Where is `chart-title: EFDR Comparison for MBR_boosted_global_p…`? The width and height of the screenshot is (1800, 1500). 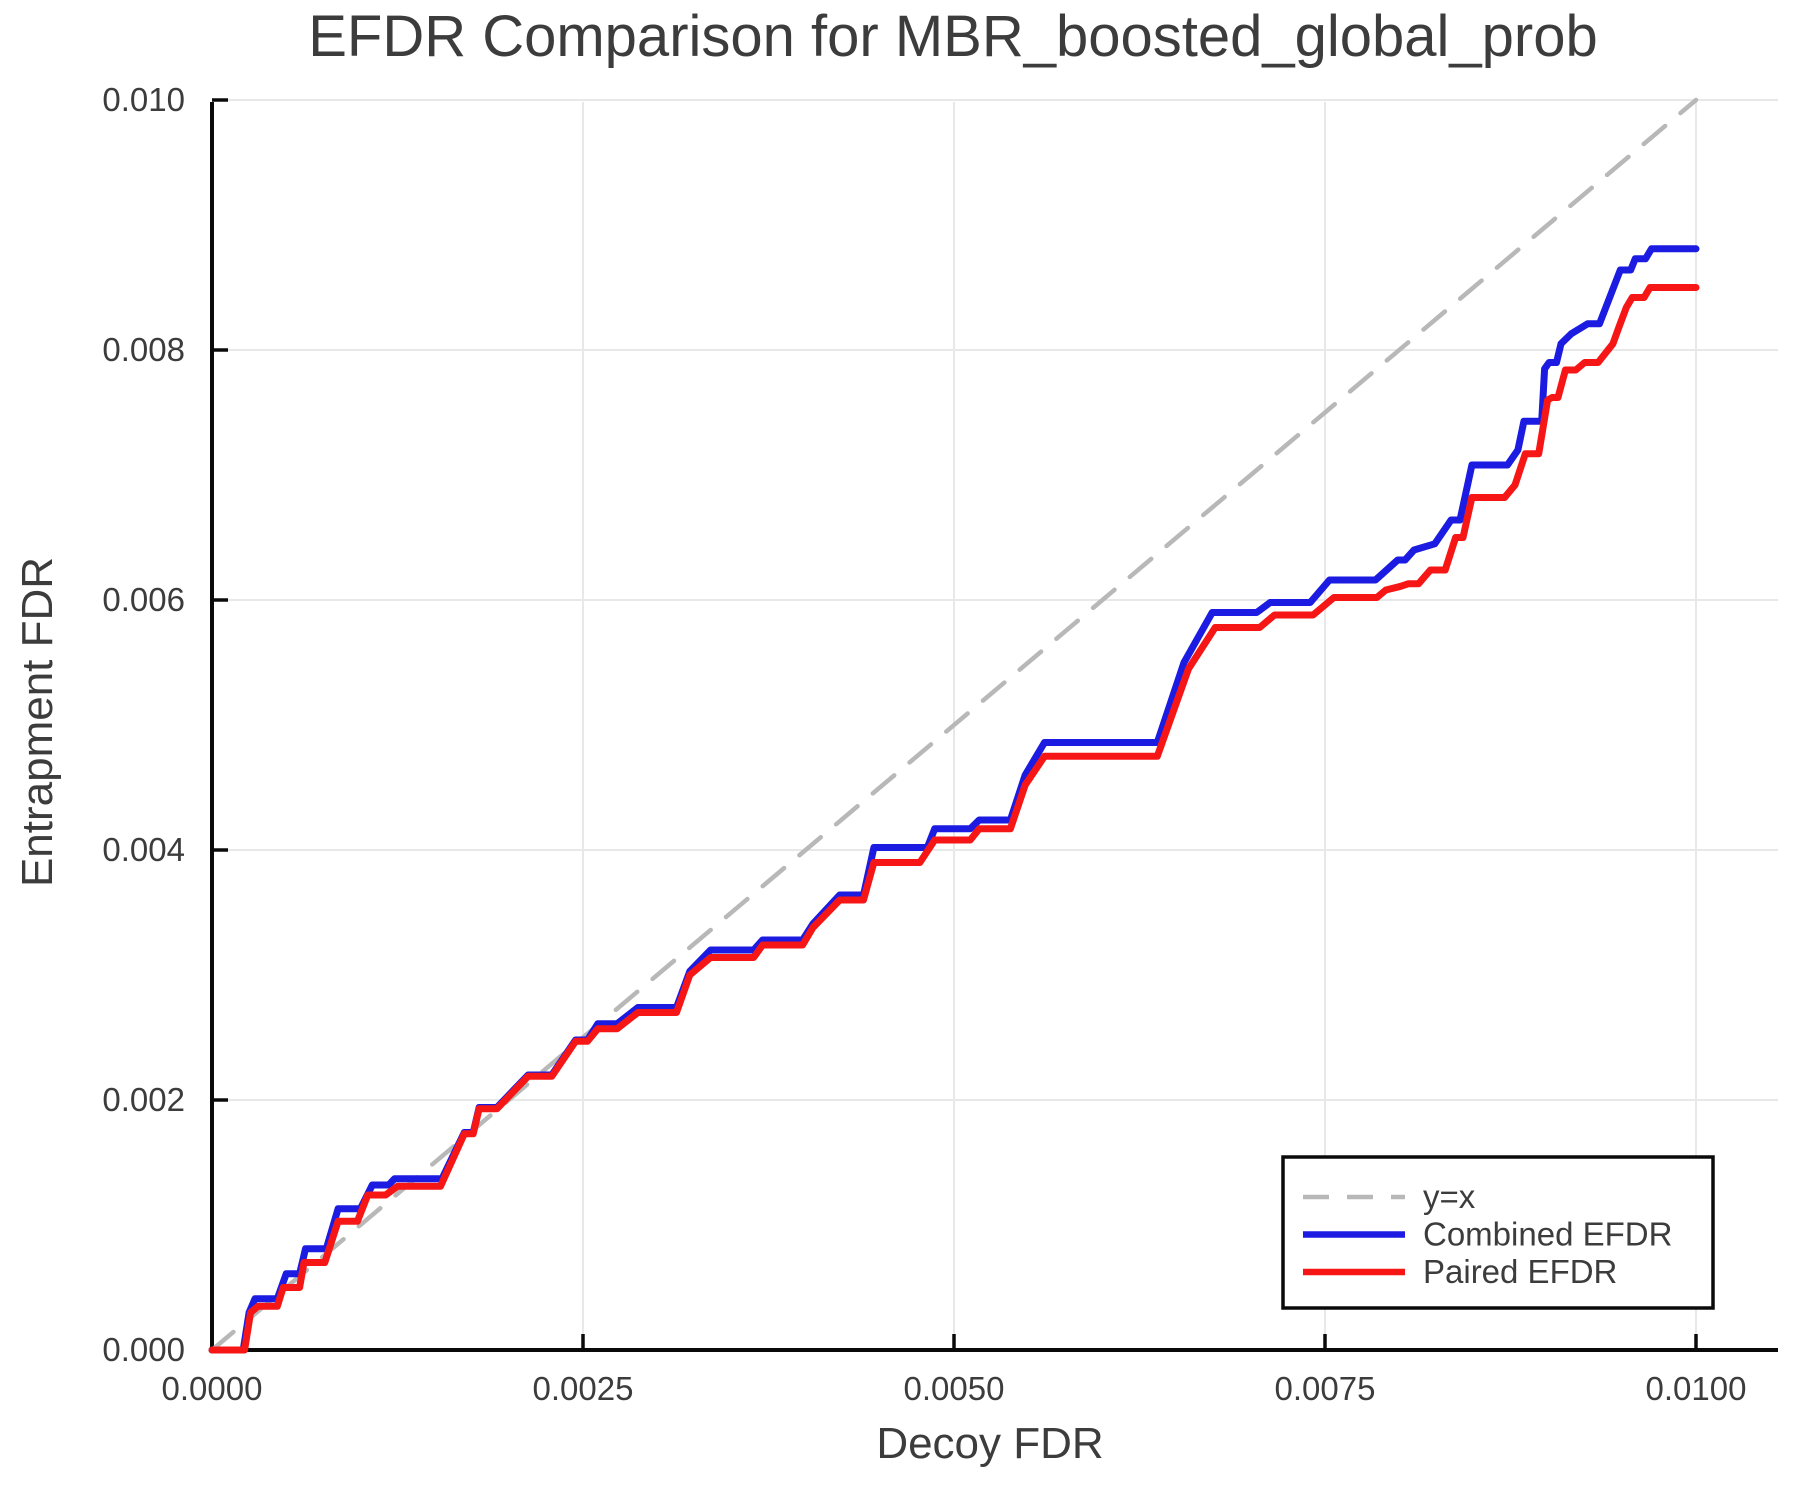 chart-title: EFDR Comparison for MBR_boosted_global_p… is located at coordinates (953, 36).